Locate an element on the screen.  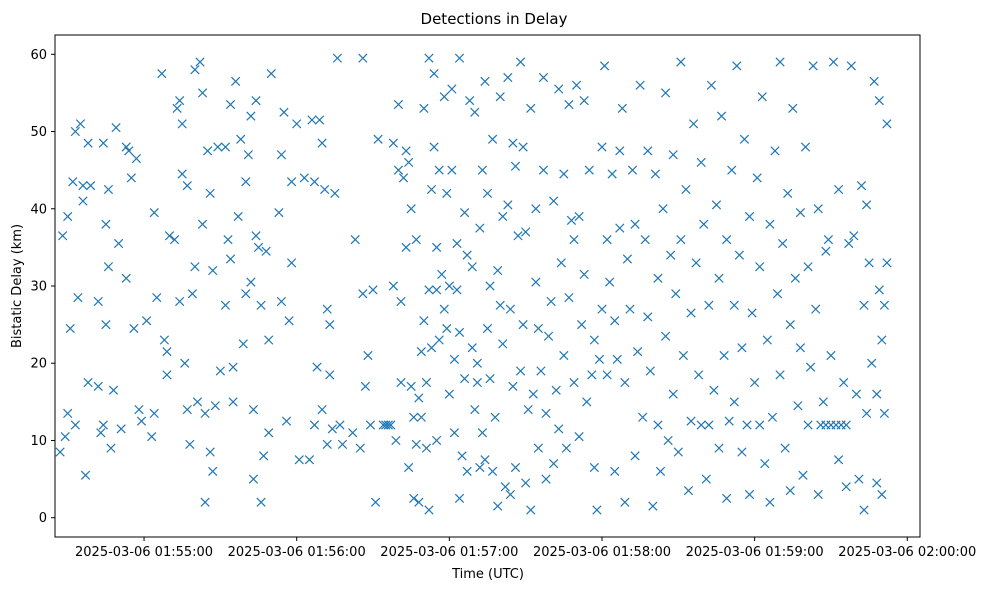
y-axis-title: Bistatic Delay (km) is located at coordinates (17, 286).